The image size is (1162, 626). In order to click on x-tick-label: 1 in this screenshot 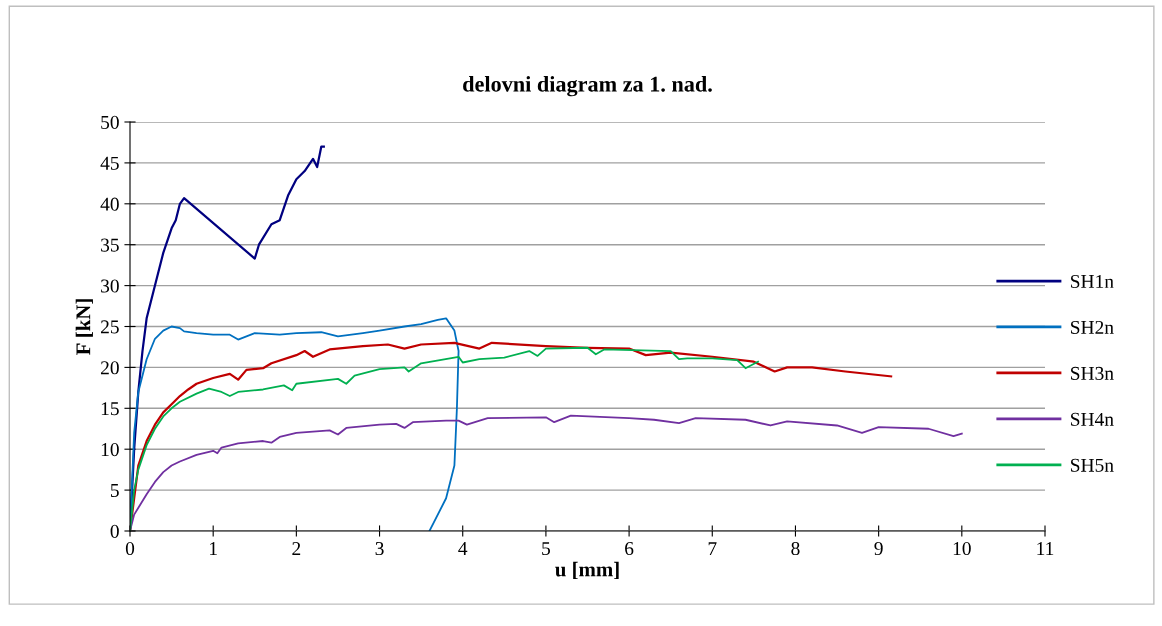, I will do `click(213, 548)`.